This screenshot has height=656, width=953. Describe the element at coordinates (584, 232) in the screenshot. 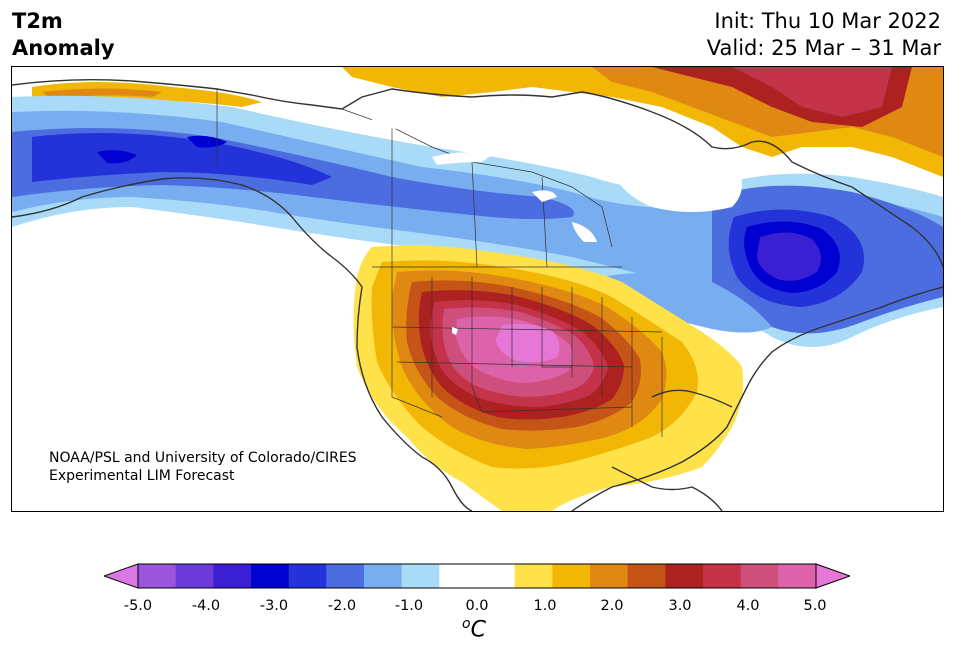

I see `lake-patch` at that location.